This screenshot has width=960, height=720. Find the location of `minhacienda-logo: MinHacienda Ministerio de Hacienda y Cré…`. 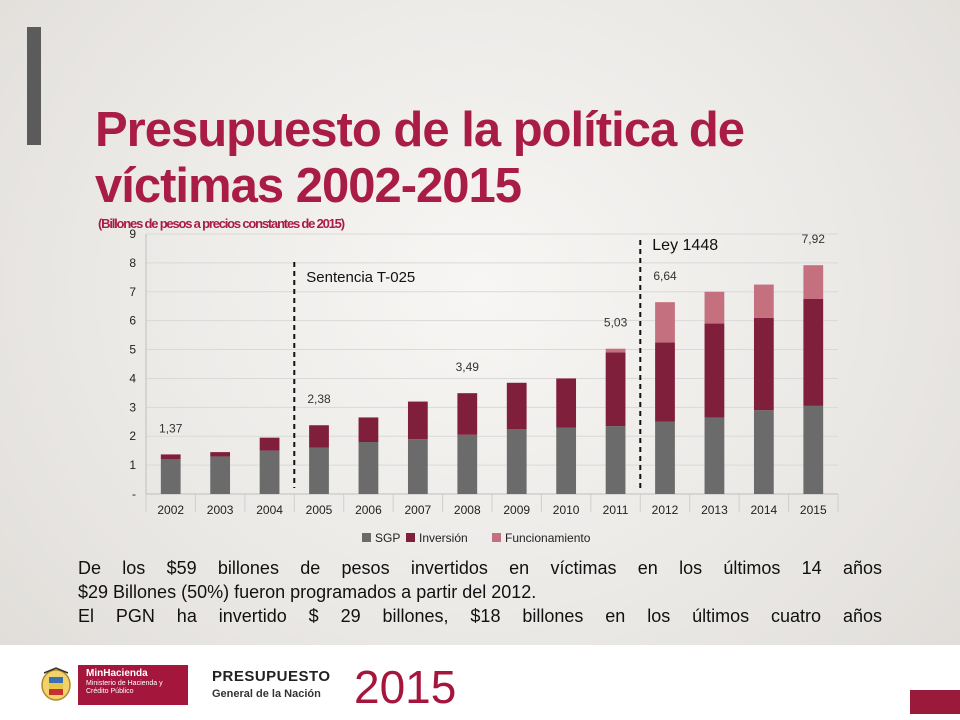

minhacienda-logo: MinHacienda Ministerio de Hacienda y Cré… is located at coordinates (133, 685).